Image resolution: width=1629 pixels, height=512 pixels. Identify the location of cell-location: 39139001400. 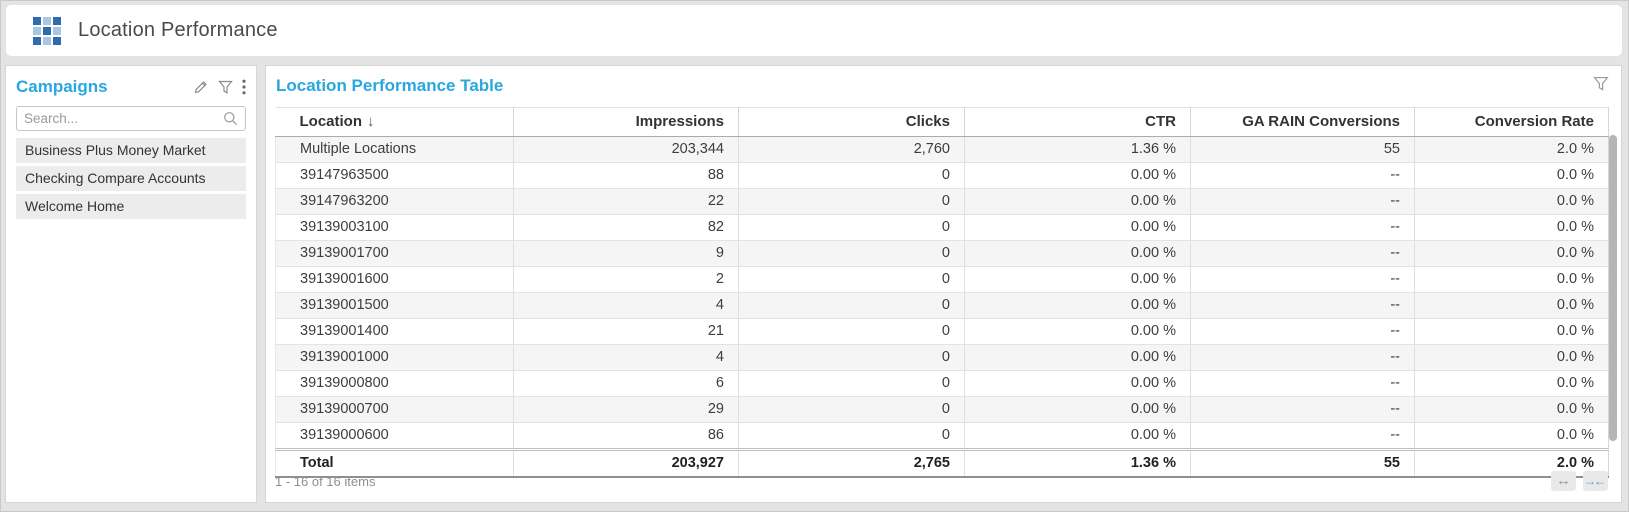
(394, 331).